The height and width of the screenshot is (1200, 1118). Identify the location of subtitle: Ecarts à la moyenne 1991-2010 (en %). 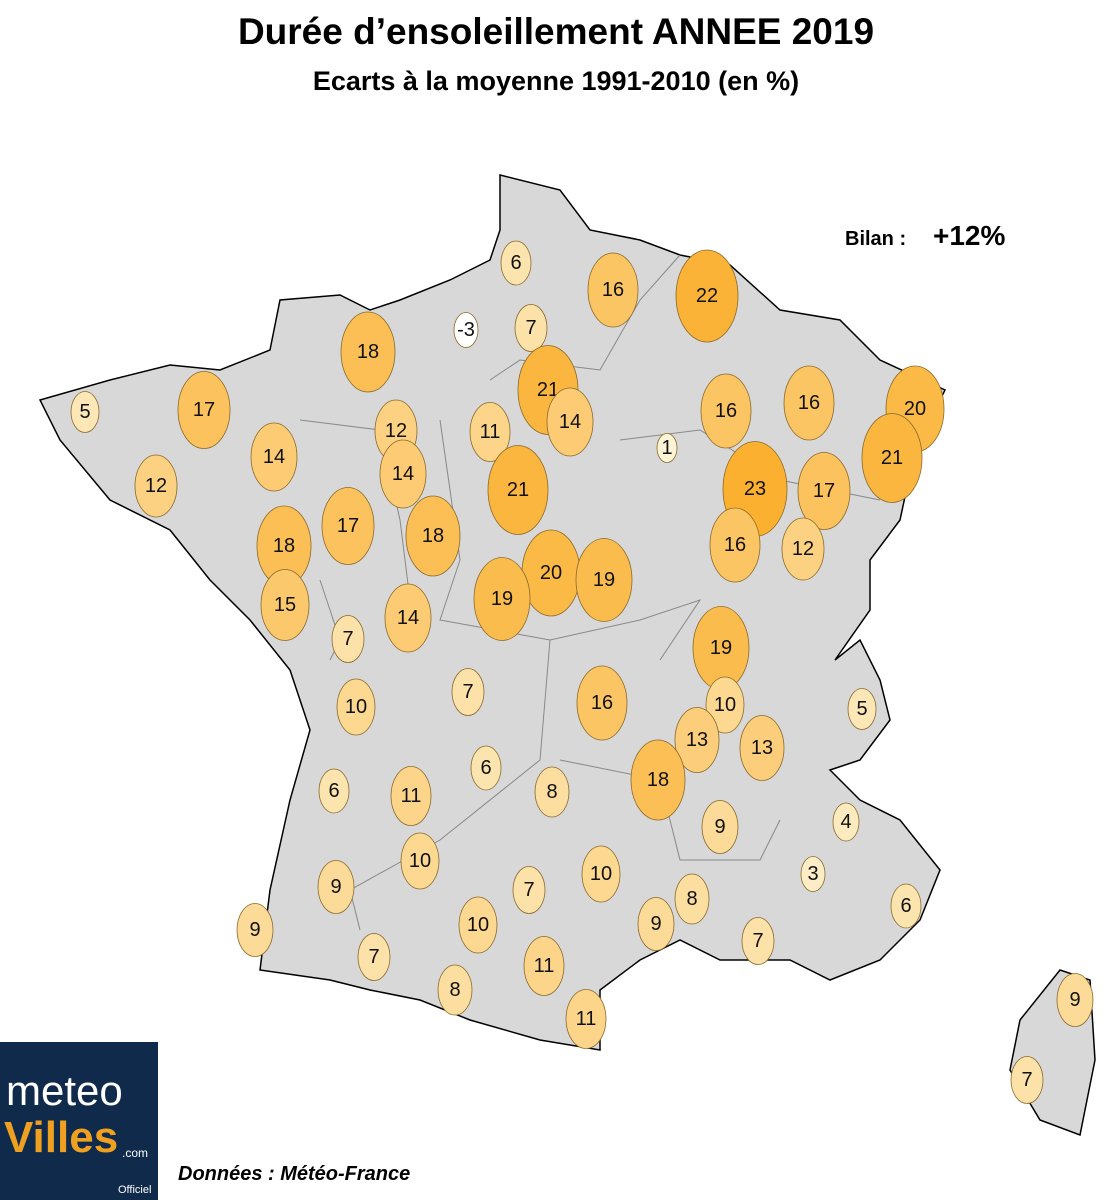
(556, 81).